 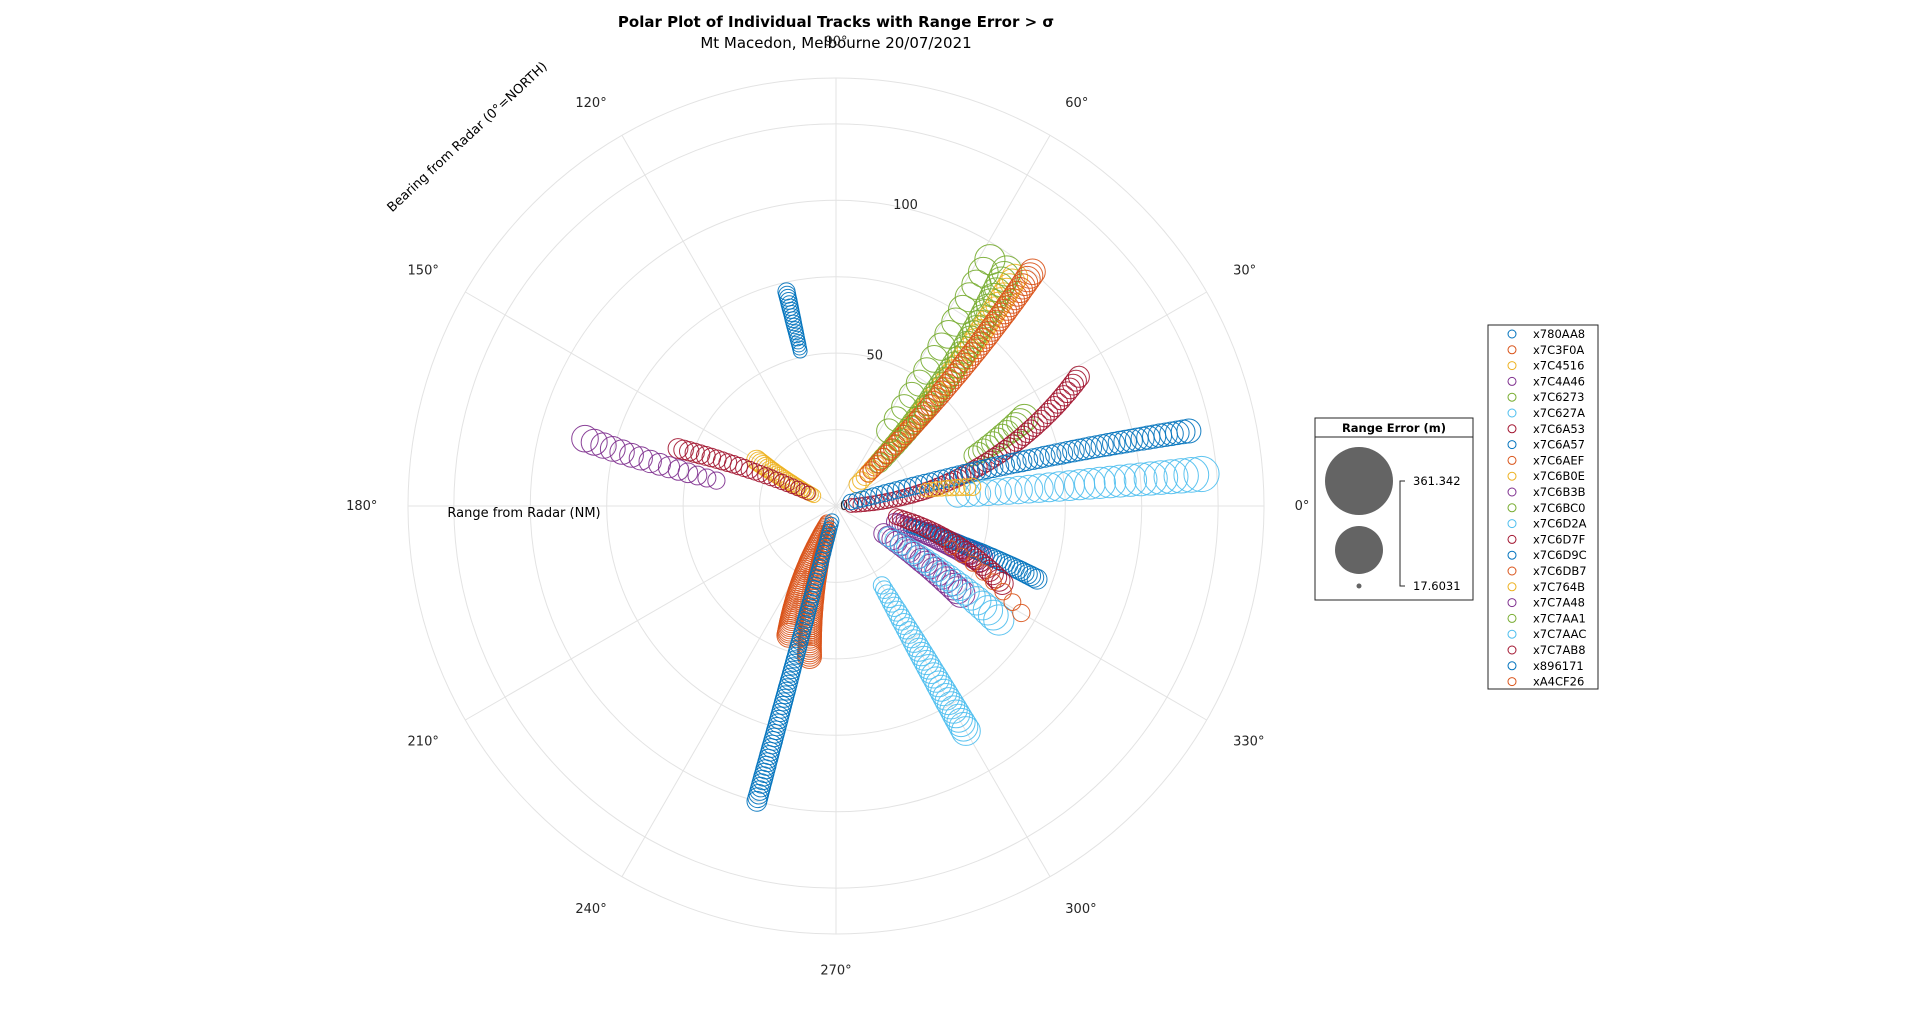 I want to click on legend-entry: x7C764B, so click(x=1546, y=587).